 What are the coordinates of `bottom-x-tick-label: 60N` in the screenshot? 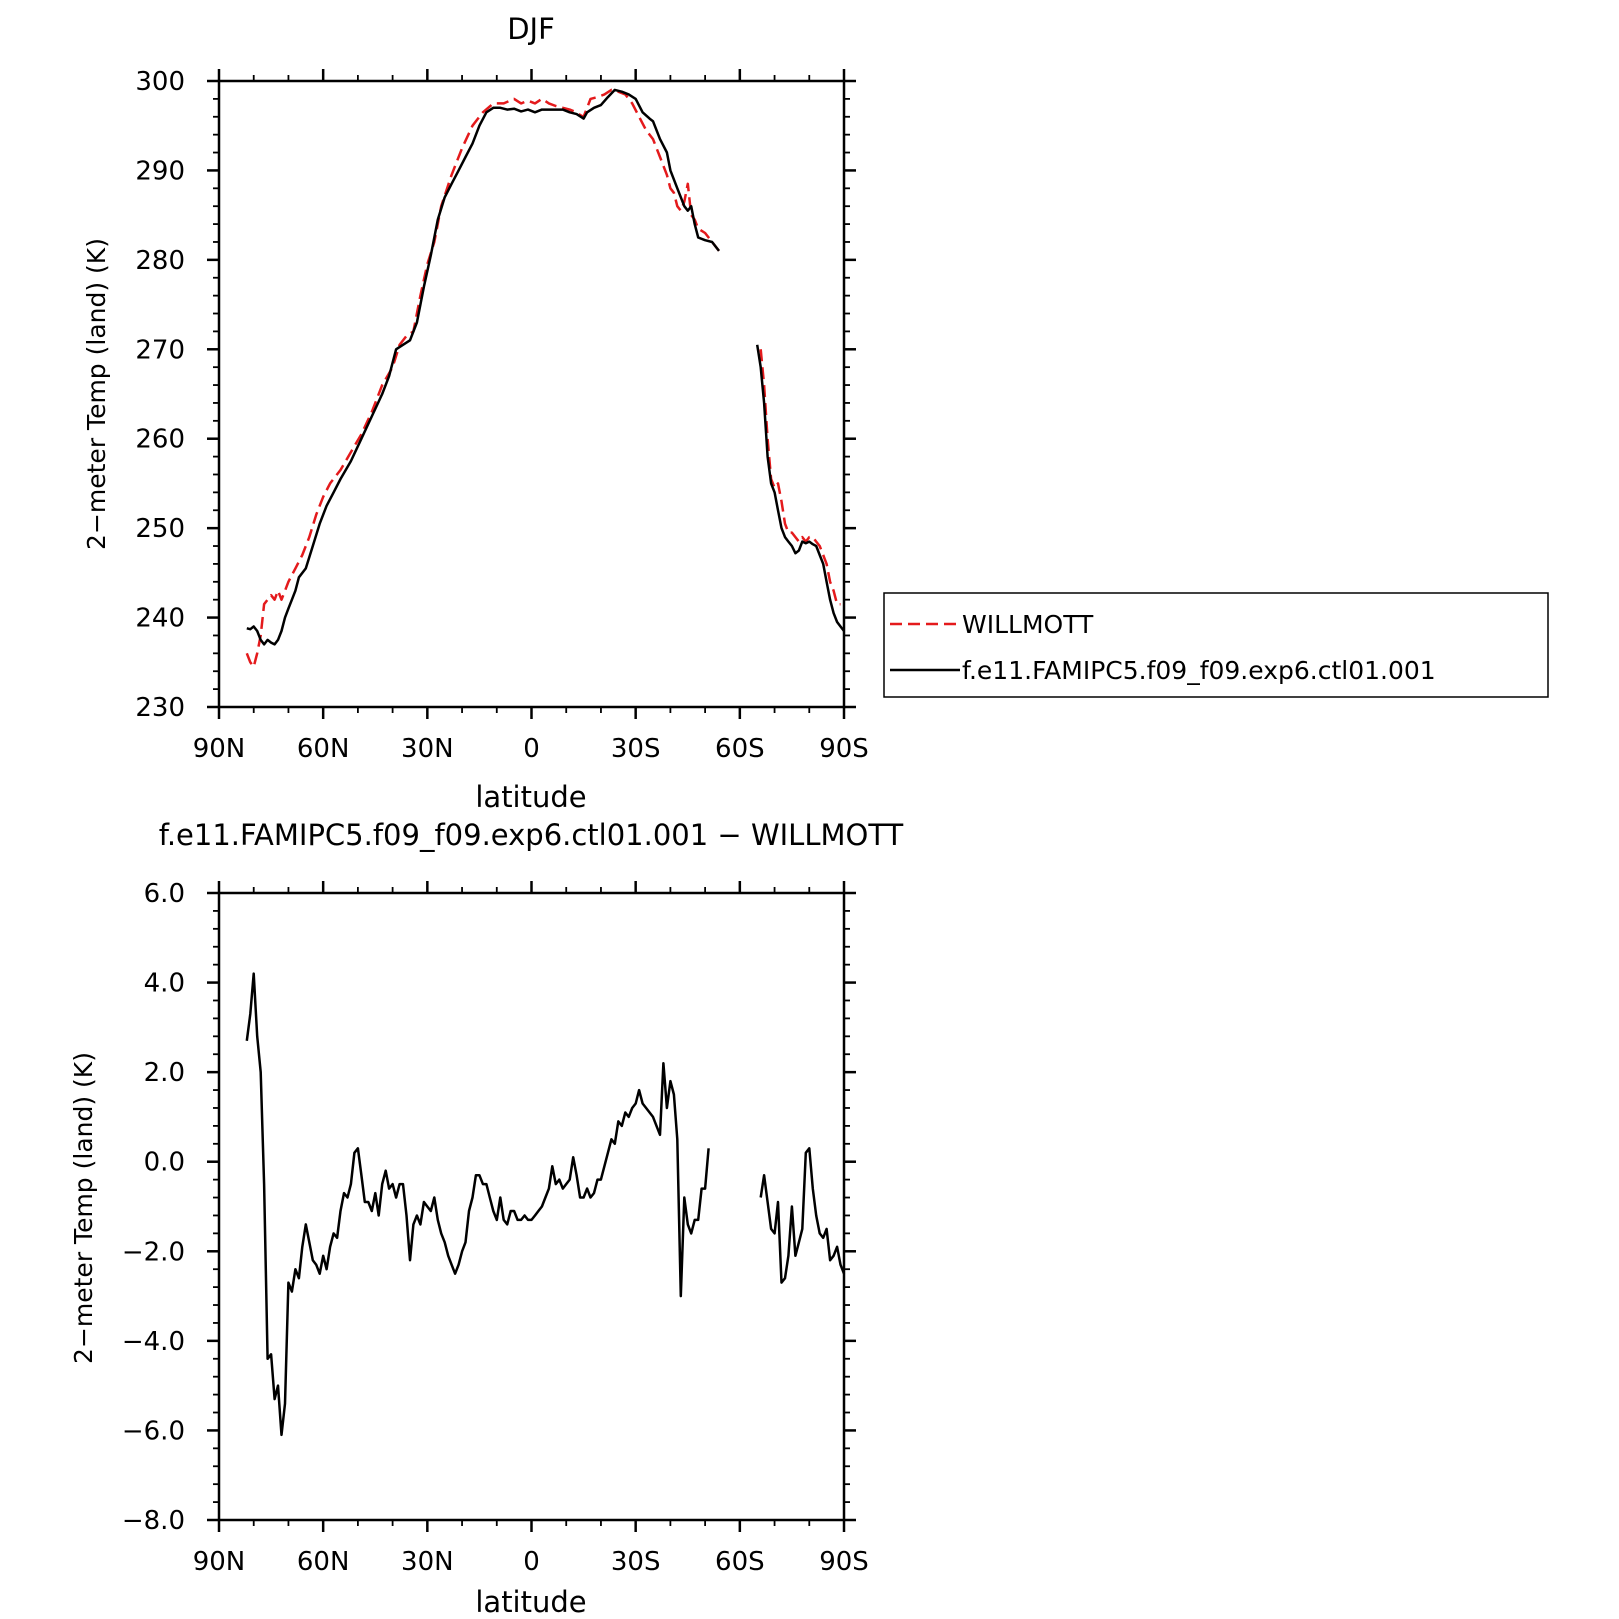 It's located at (323, 1562).